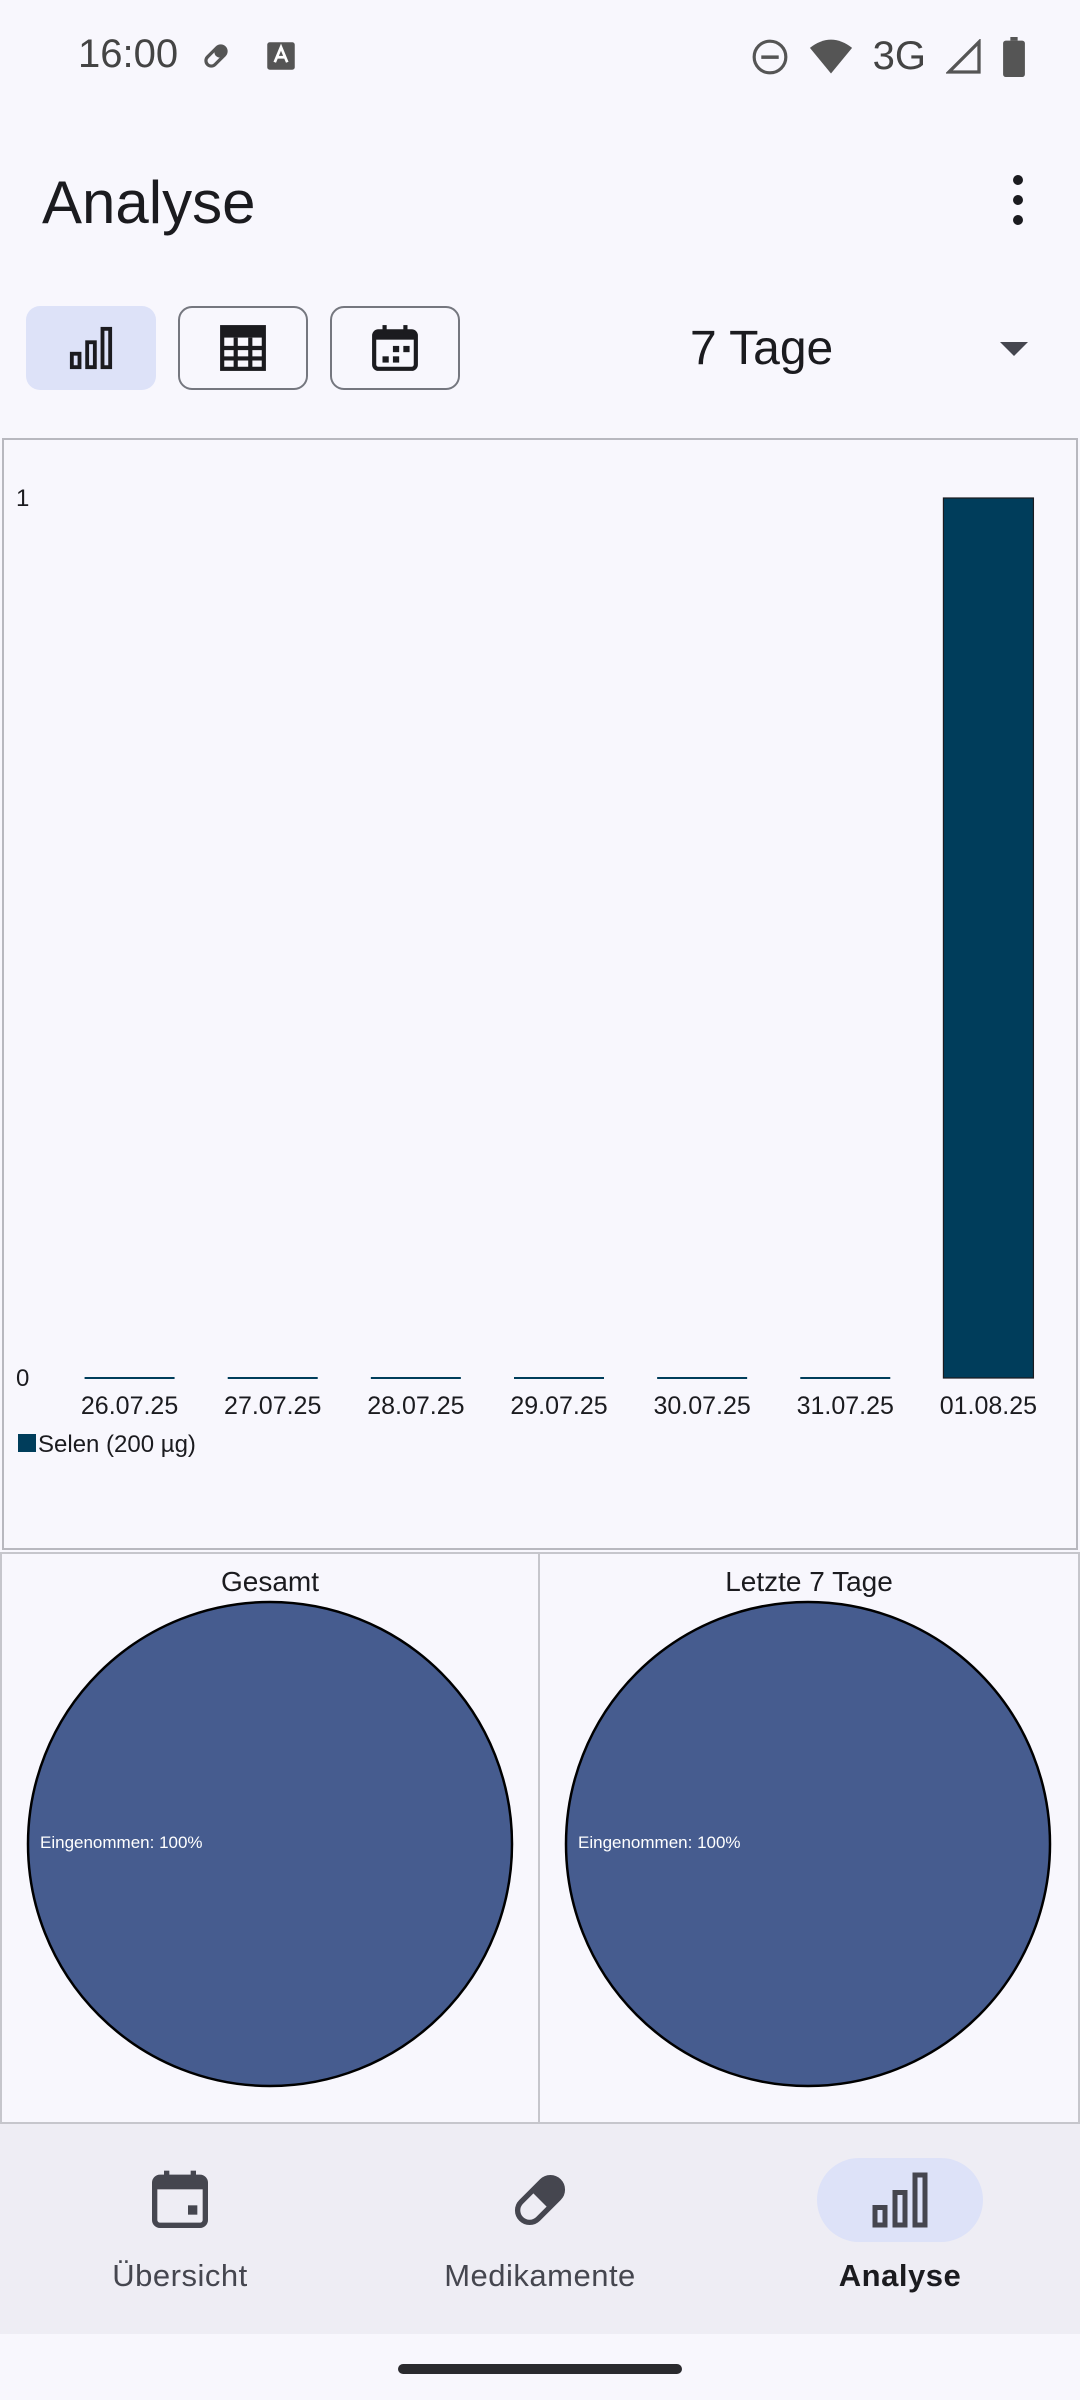 The image size is (1080, 2400). Describe the element at coordinates (899, 56) in the screenshot. I see `network-type: 3G` at that location.